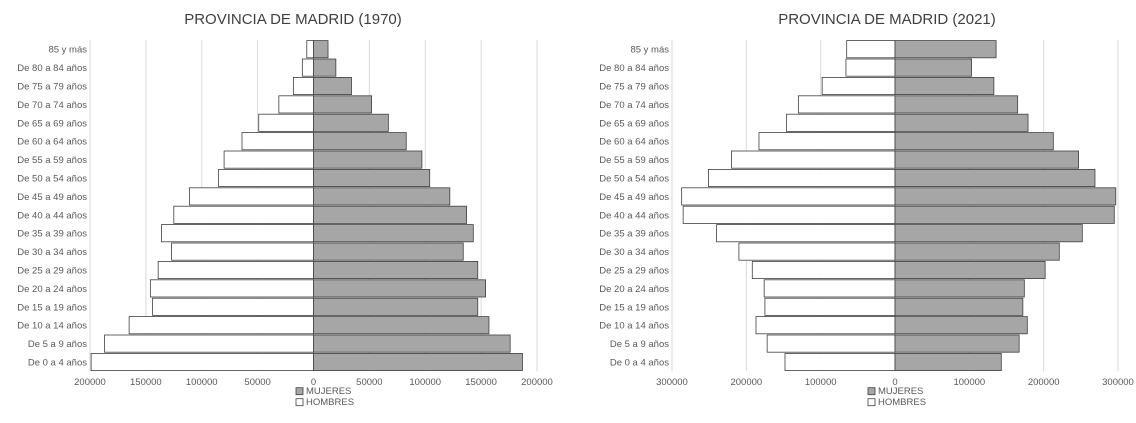  Describe the element at coordinates (634, 105) in the screenshot. I see `category-label: De 70 a 74 años` at that location.